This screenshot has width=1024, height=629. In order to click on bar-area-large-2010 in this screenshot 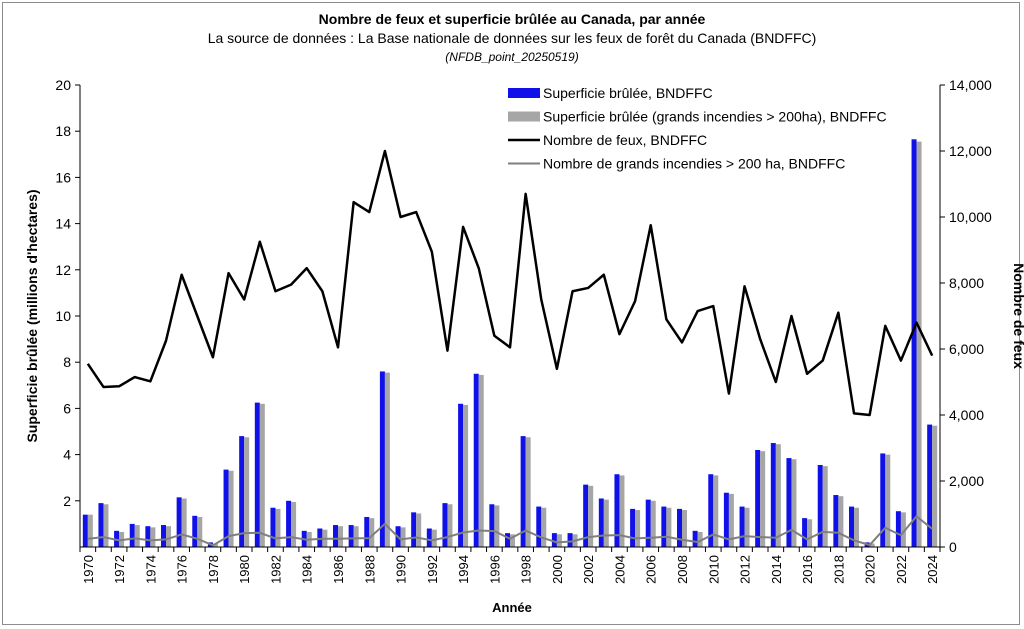, I will do `click(716, 511)`.